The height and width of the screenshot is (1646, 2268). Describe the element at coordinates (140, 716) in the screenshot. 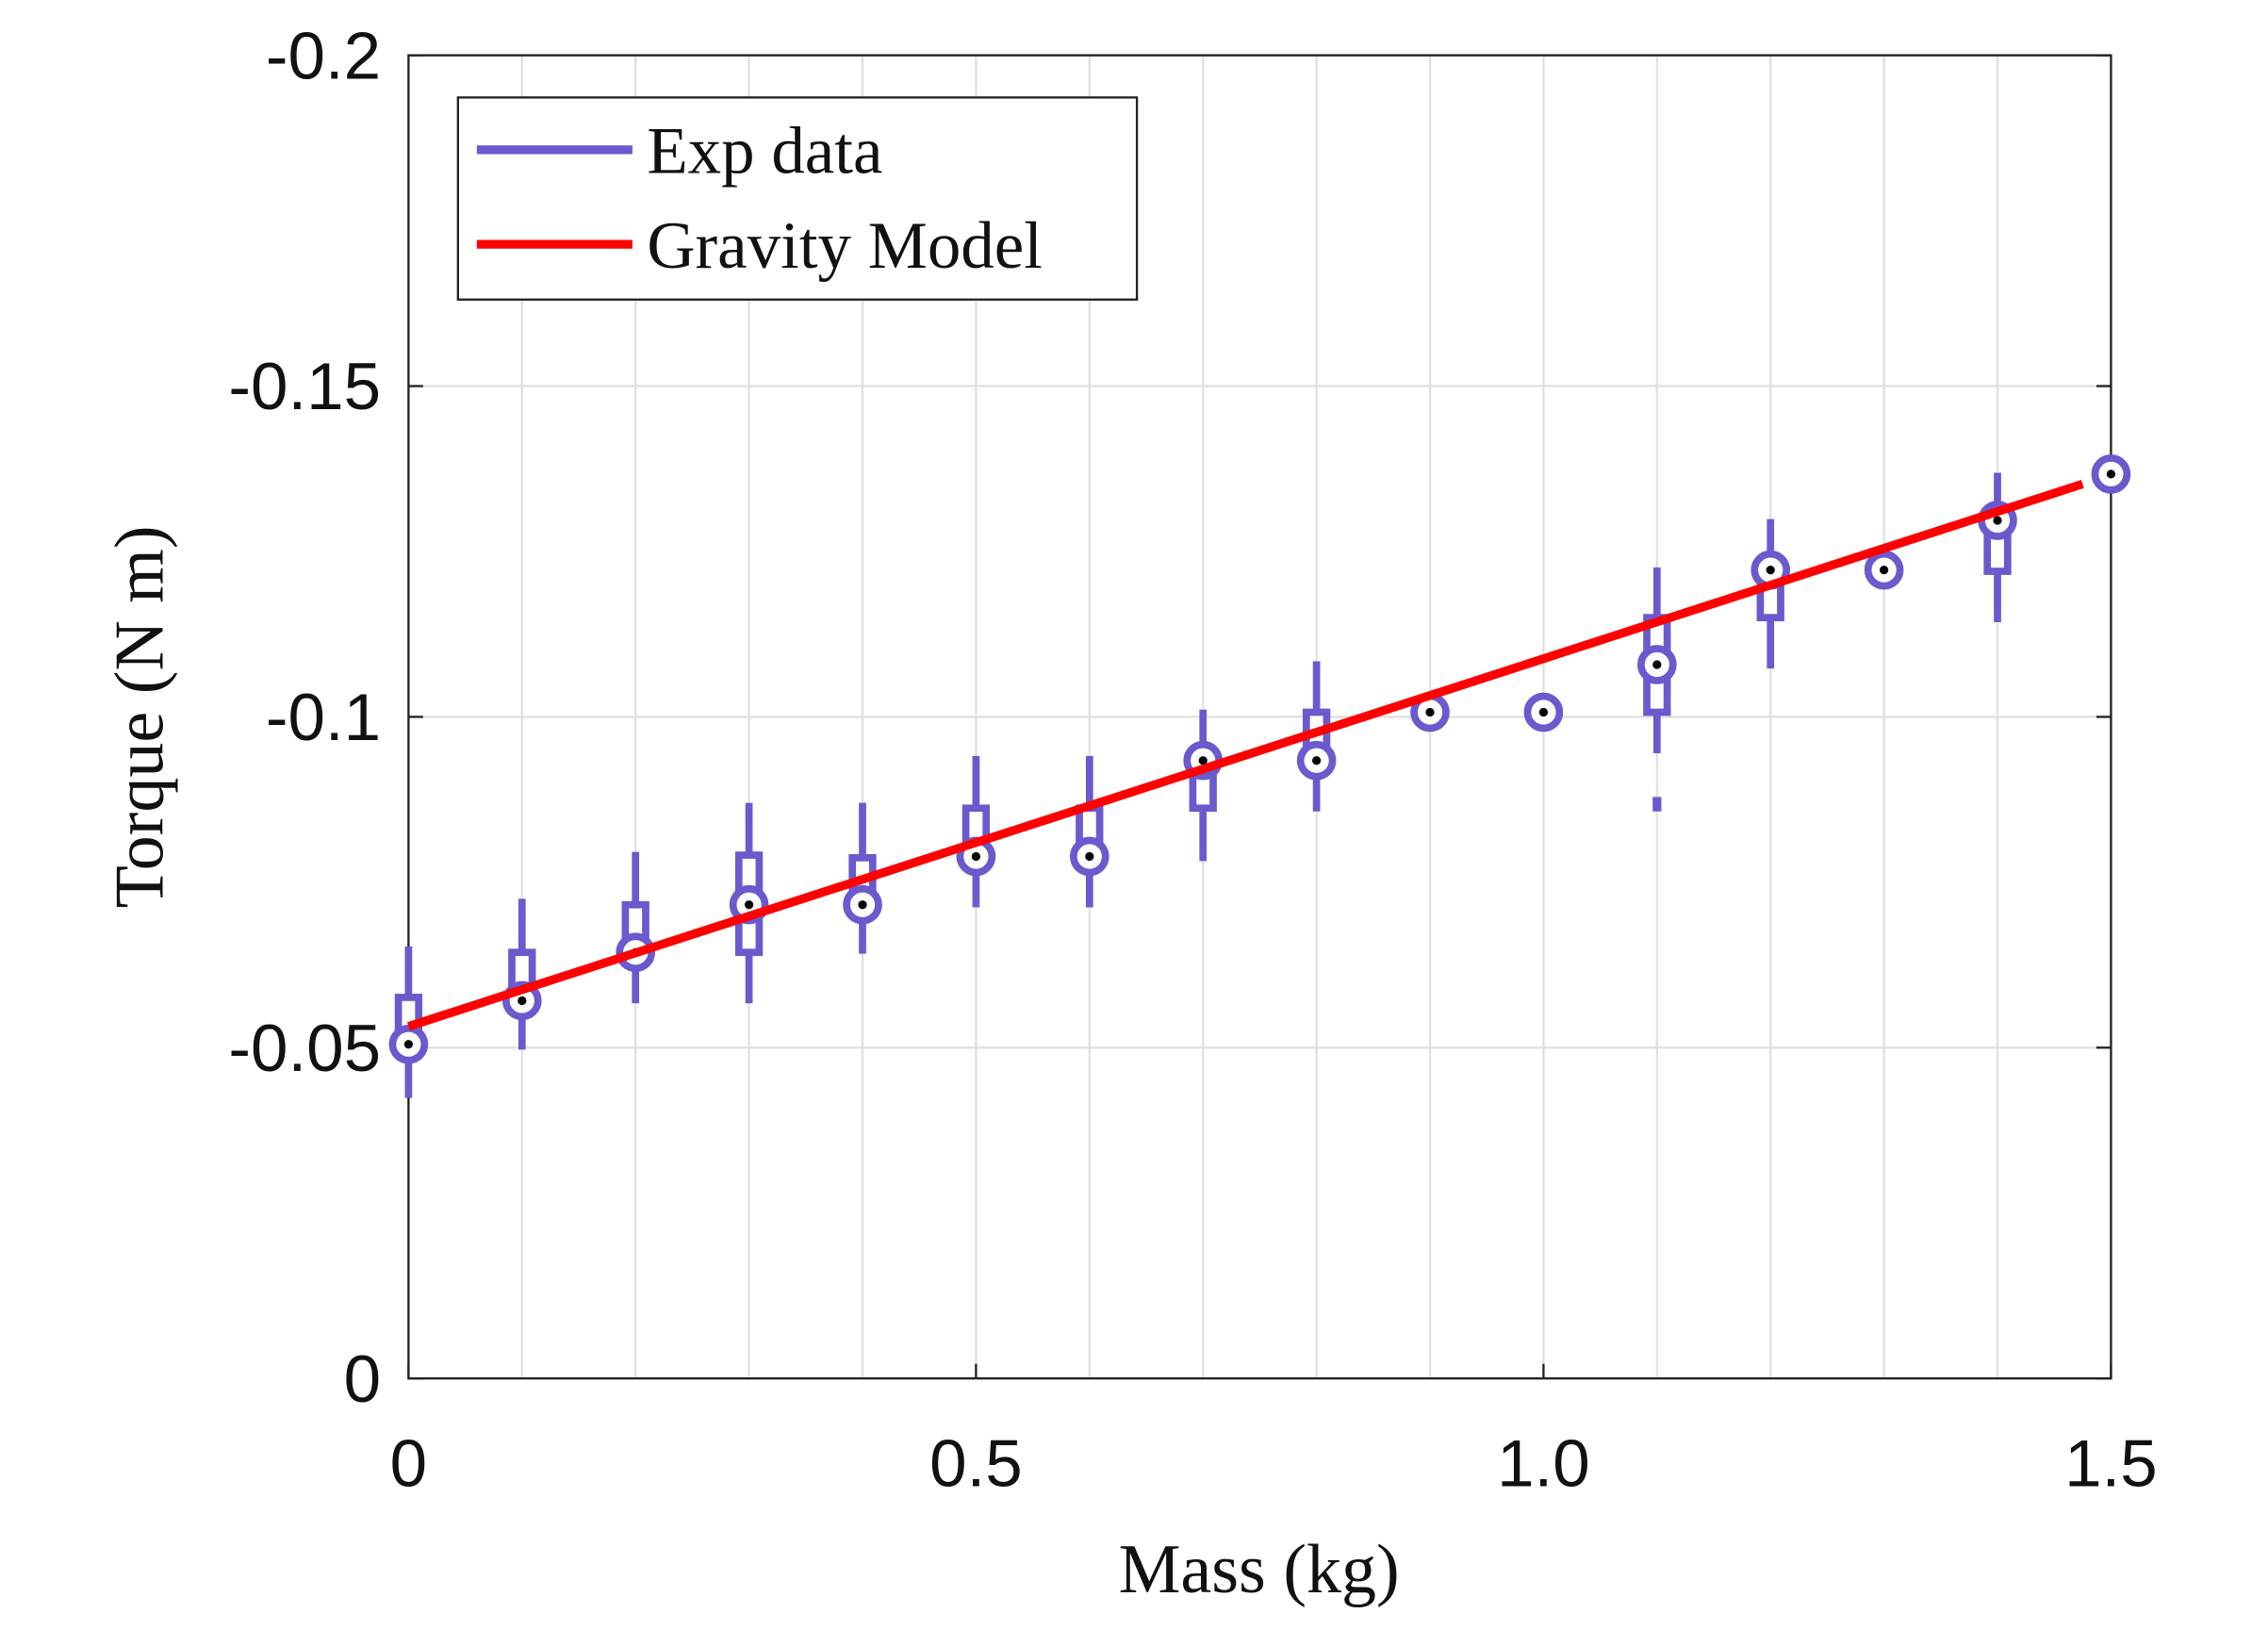

I see `y-axis-label: Torque (N m)` at that location.